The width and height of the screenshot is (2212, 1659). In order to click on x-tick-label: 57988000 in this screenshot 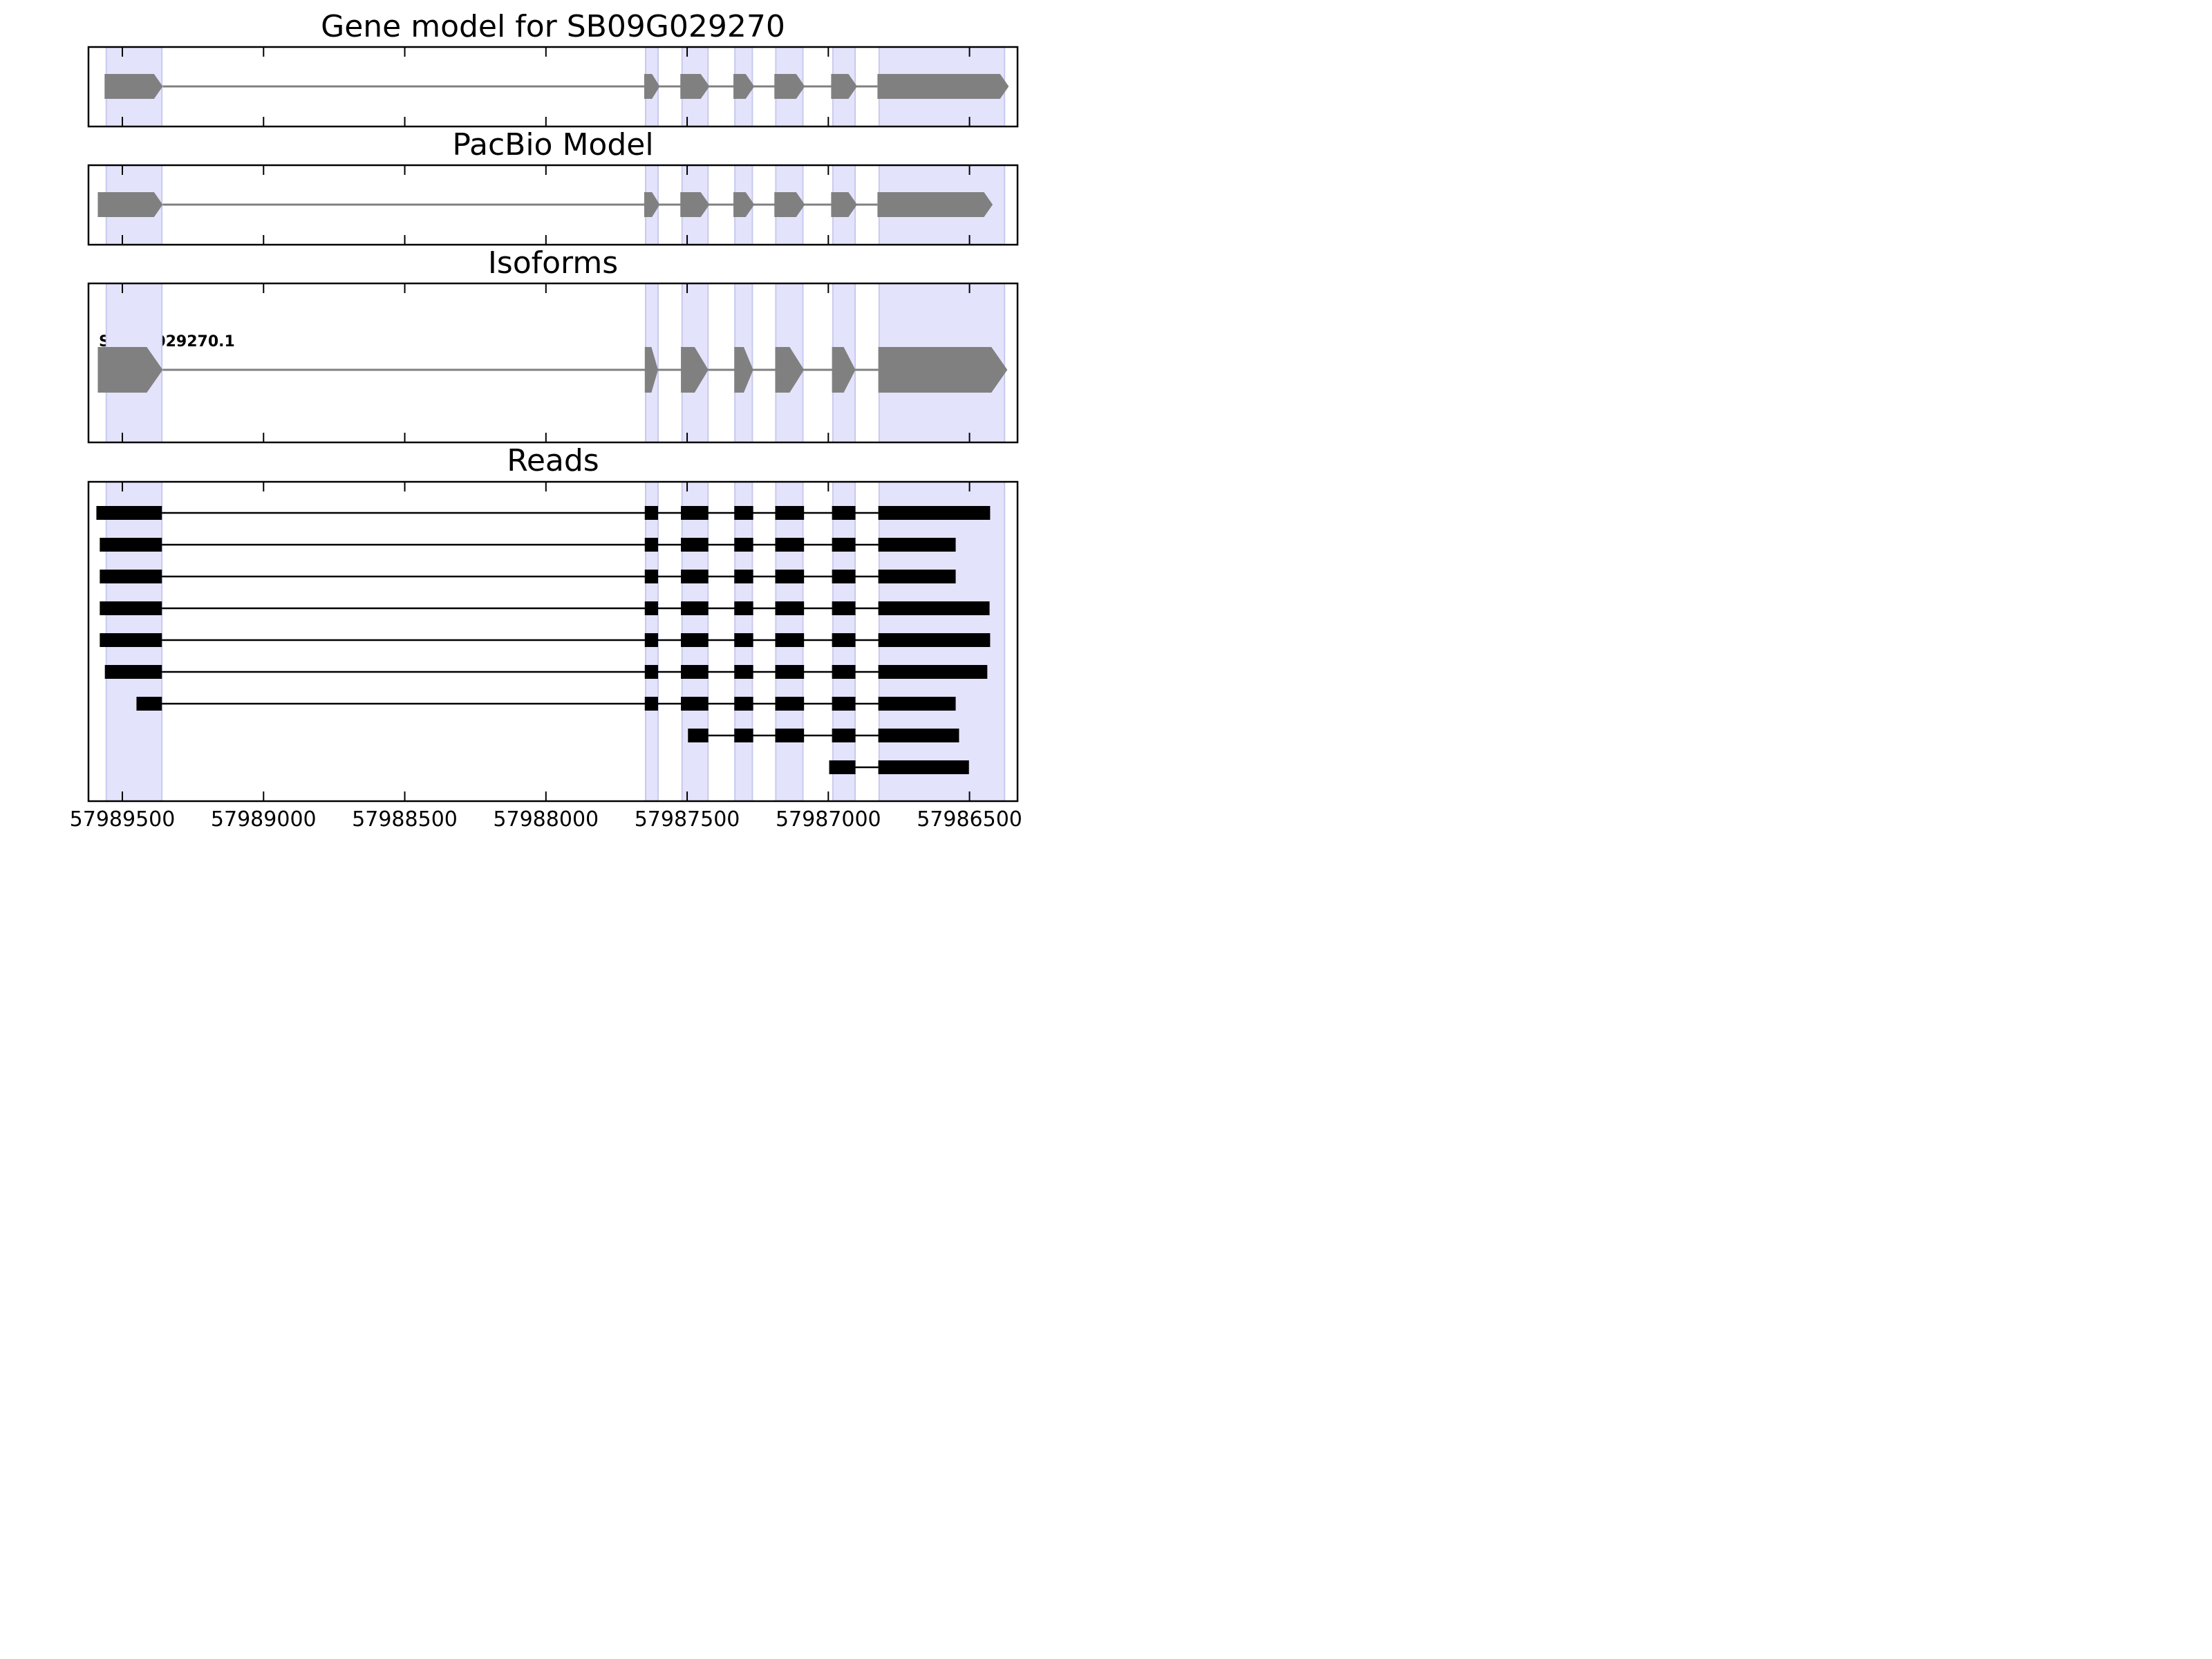, I will do `click(546, 819)`.